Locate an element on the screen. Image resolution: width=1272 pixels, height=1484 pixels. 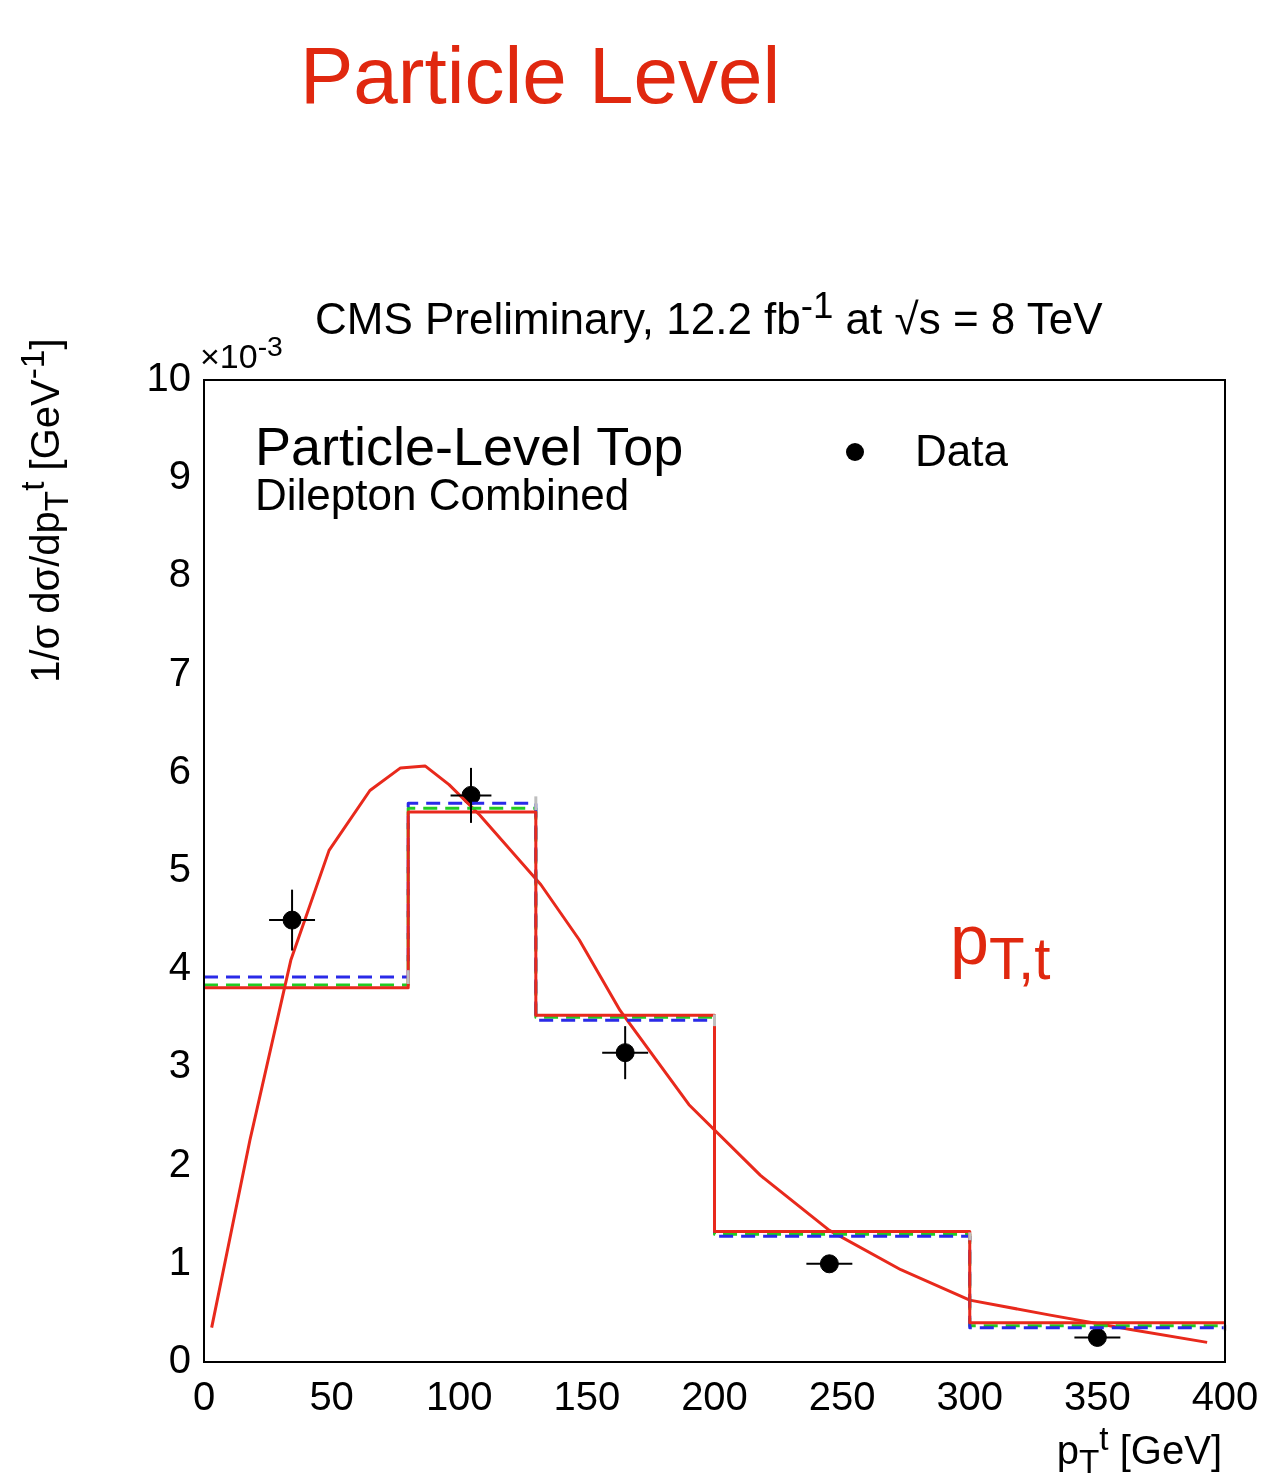
y-tick-label: 4 is located at coordinates (179, 966).